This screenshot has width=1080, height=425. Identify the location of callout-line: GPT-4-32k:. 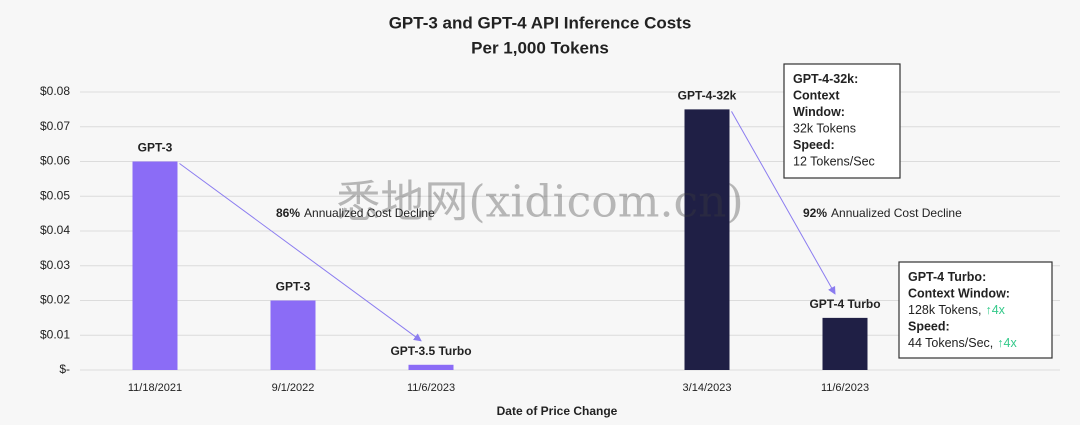
(825, 79).